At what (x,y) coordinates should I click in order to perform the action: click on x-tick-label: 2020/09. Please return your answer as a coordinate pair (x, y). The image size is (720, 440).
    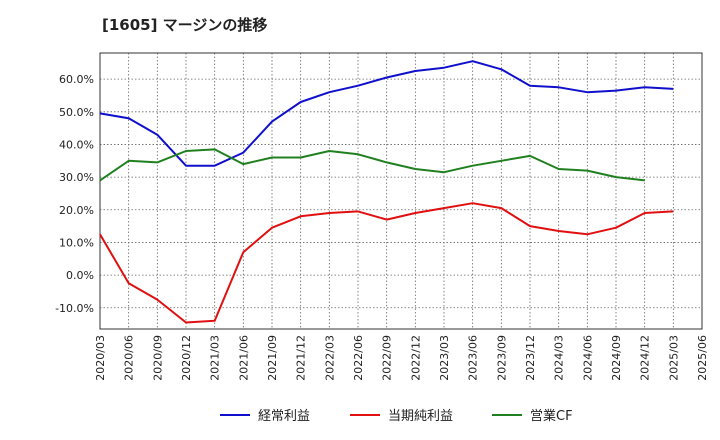
    Looking at the image, I should click on (157, 358).